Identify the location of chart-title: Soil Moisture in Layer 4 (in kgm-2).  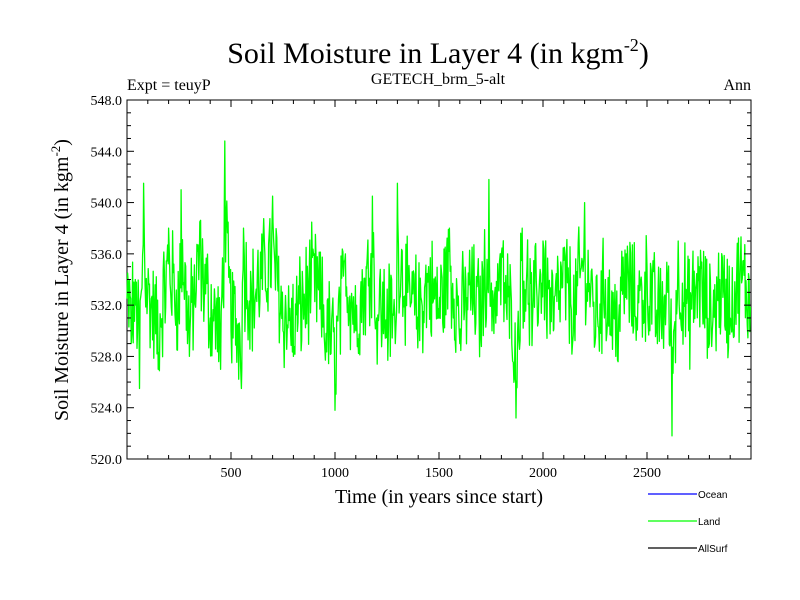
(438, 52).